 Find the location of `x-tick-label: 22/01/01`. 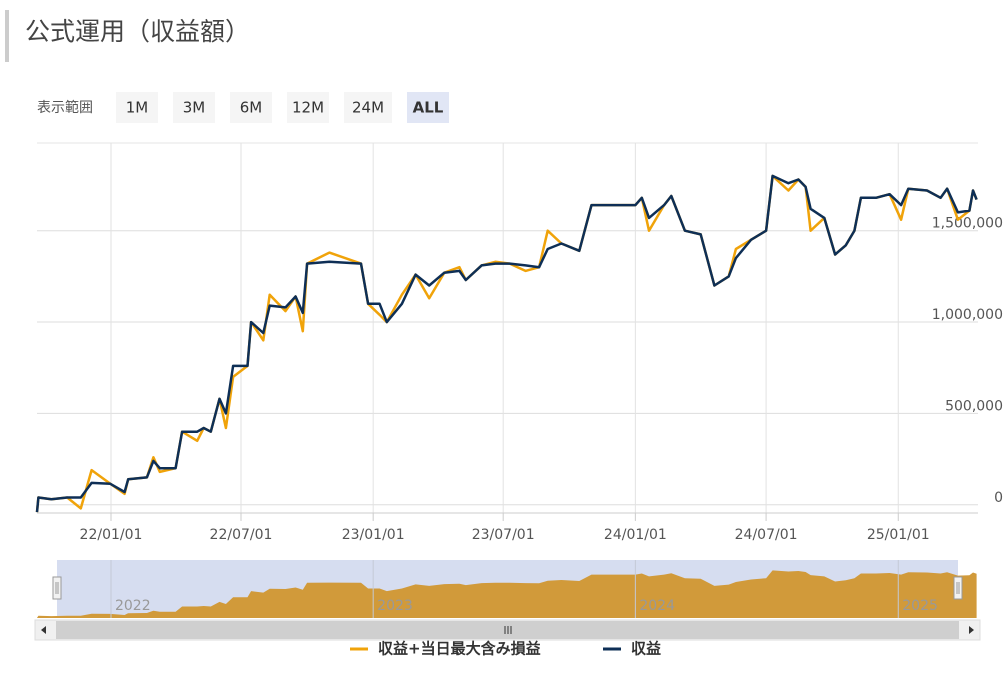

x-tick-label: 22/01/01 is located at coordinates (111, 535).